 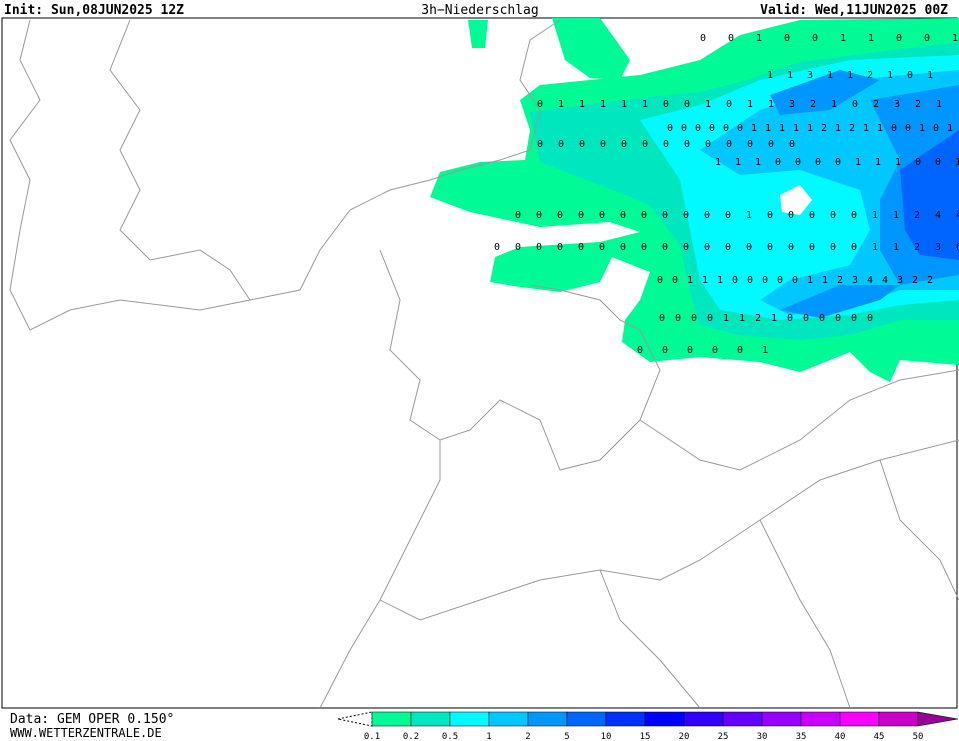 What do you see at coordinates (411, 736) in the screenshot?
I see `legend-label: 0.2` at bounding box center [411, 736].